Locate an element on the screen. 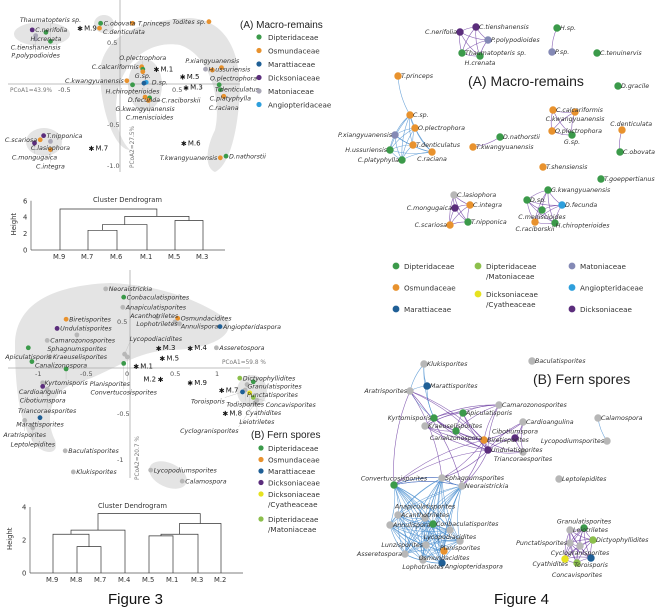 The image size is (657, 611). dendro-tick-label: 0 is located at coordinates (25, 251).